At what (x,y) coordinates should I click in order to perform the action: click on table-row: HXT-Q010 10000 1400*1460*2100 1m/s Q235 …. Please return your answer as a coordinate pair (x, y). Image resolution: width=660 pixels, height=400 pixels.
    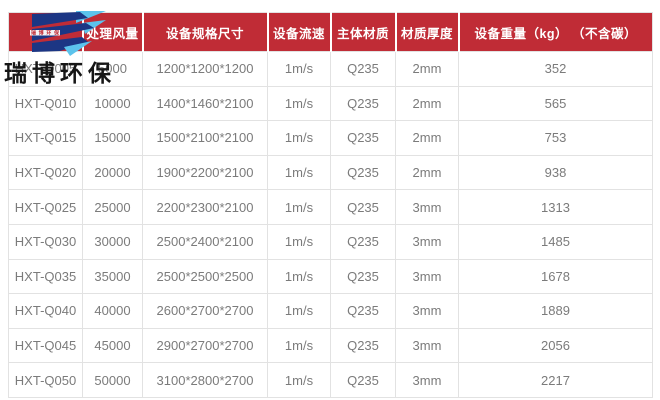
    Looking at the image, I should click on (330, 103).